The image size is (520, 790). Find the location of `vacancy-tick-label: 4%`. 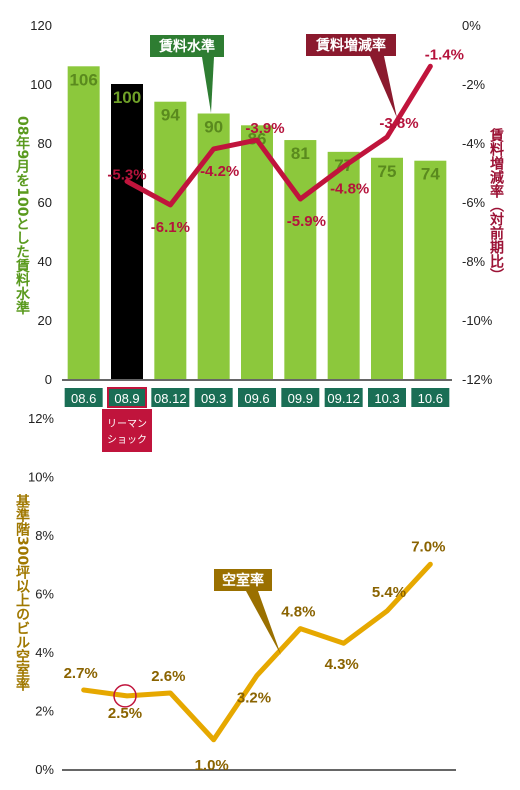

vacancy-tick-label: 4% is located at coordinates (44, 652).